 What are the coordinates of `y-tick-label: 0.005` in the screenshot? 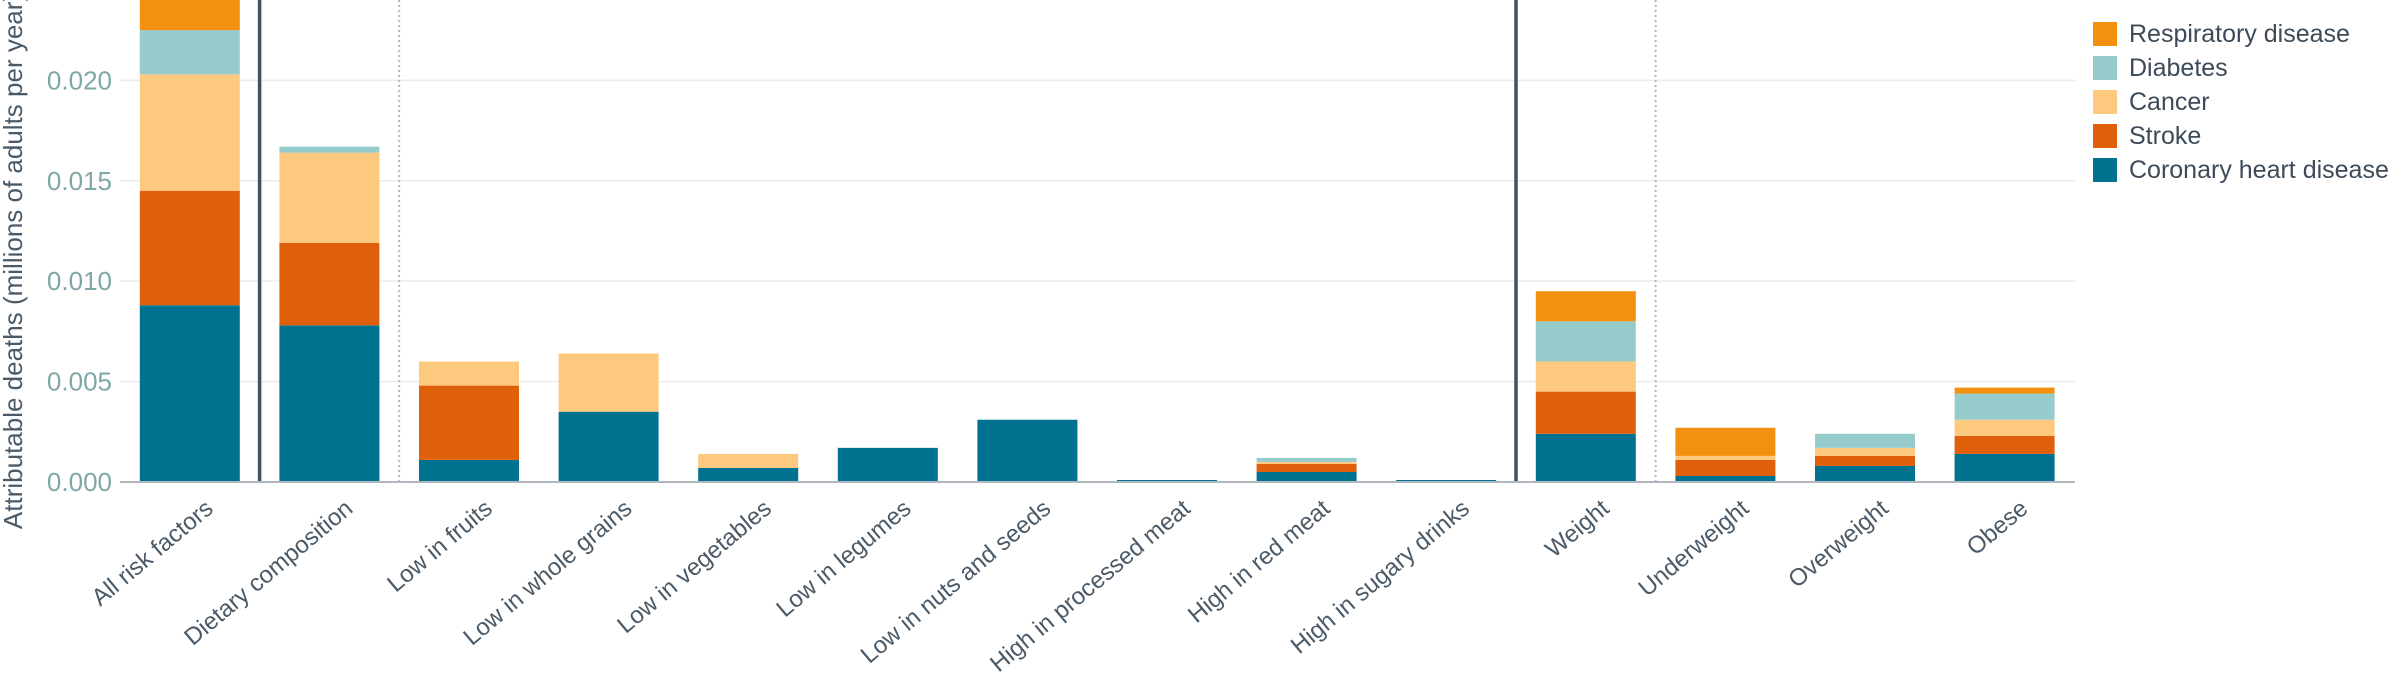 It's located at (79, 382).